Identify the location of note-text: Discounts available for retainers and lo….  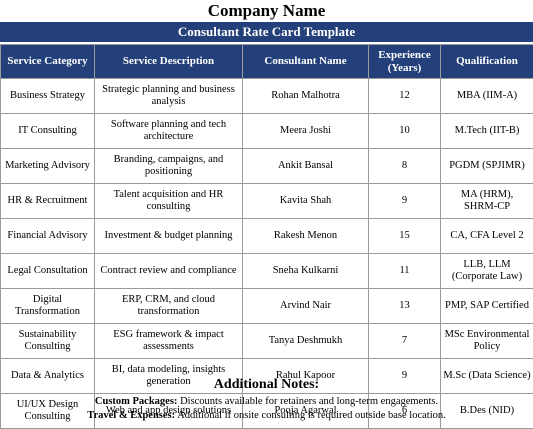
(307, 401).